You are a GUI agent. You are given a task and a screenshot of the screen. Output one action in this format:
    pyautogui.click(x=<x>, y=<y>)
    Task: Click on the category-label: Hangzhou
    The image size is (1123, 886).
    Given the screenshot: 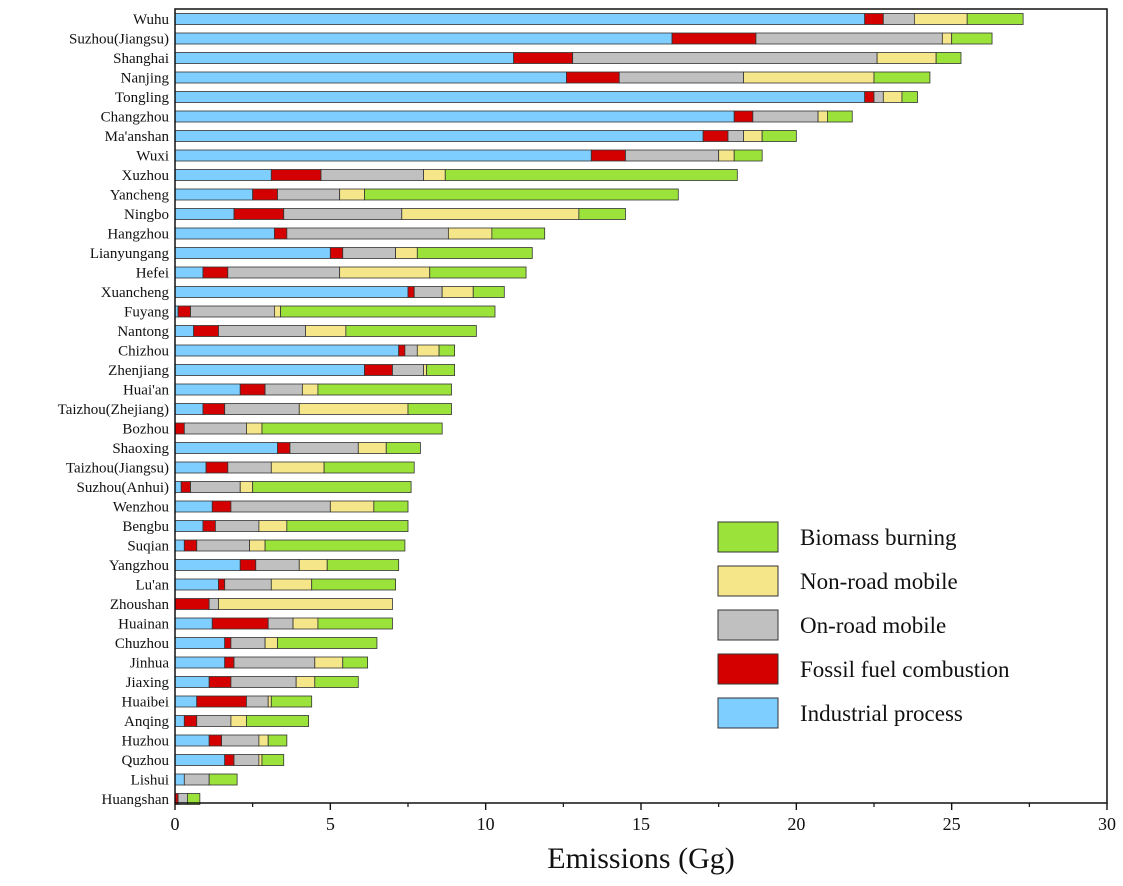 What is the action you would take?
    pyautogui.click(x=138, y=235)
    